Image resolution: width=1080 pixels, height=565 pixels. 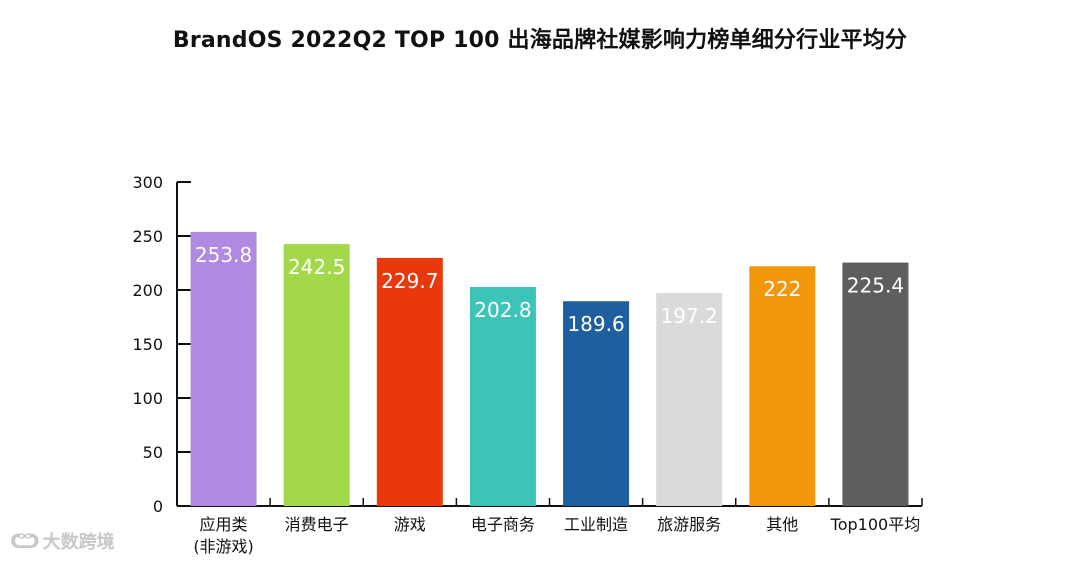 What do you see at coordinates (147, 398) in the screenshot?
I see `y-tick-label: 100` at bounding box center [147, 398].